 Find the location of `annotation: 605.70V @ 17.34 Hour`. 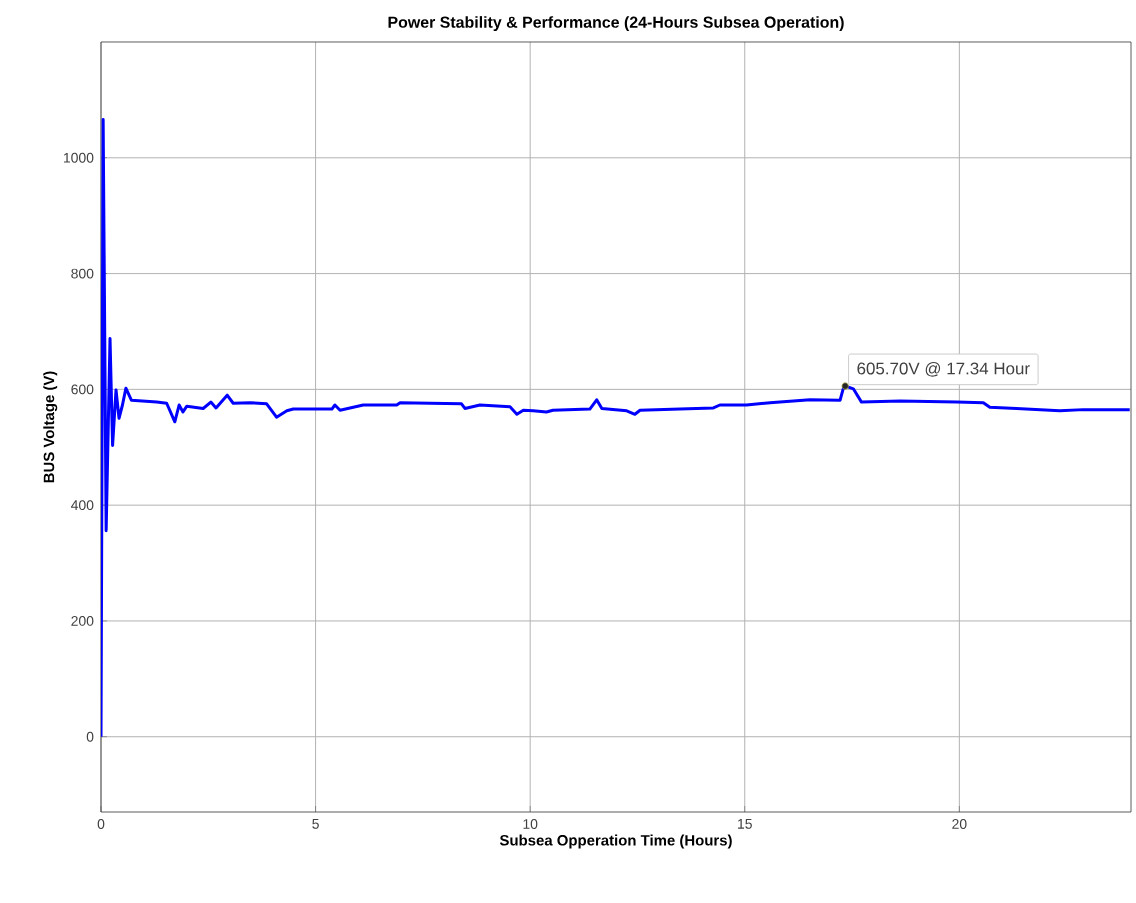

annotation: 605.70V @ 17.34 Hour is located at coordinates (943, 369).